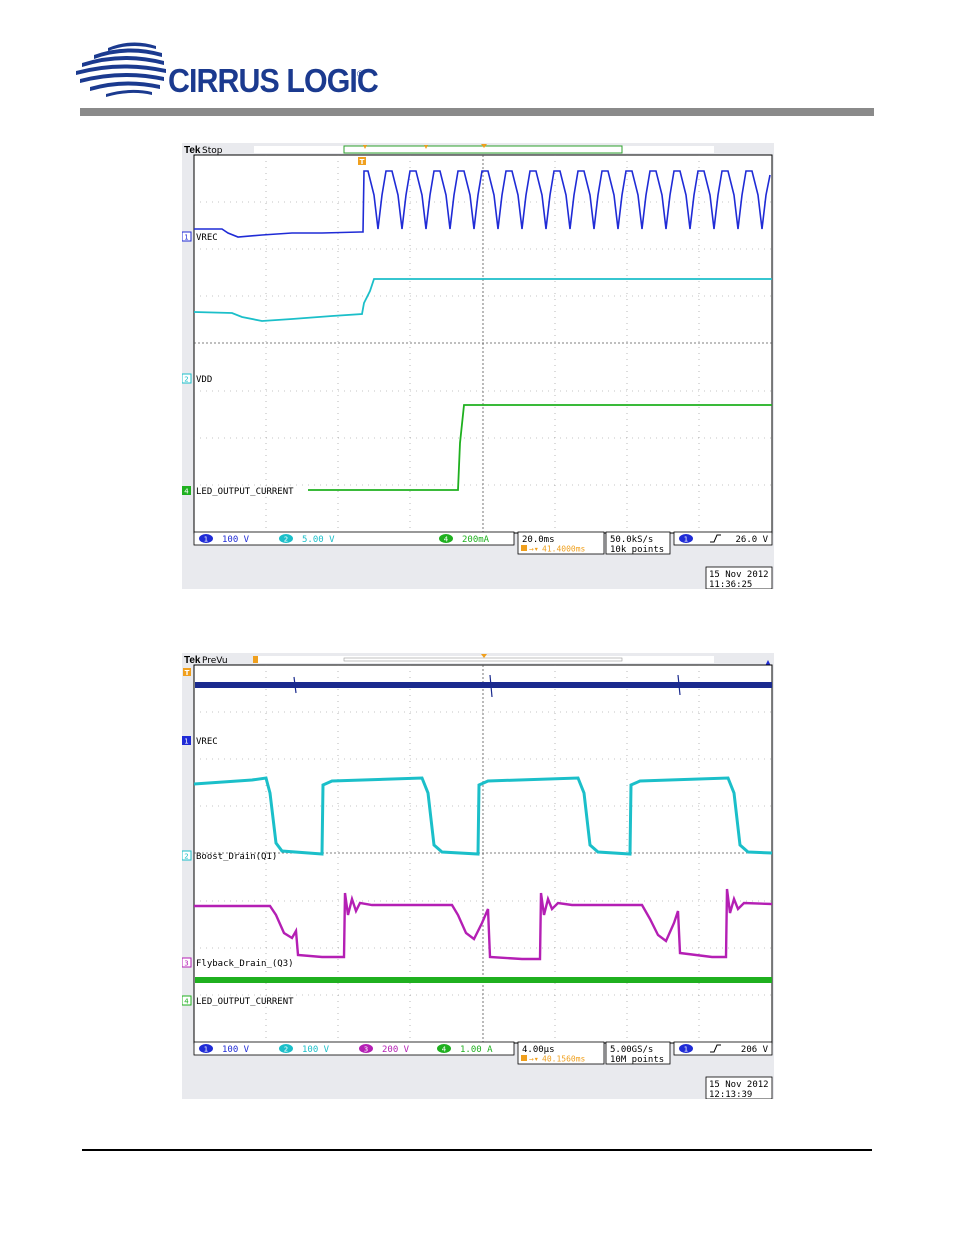  I want to click on ch3-trace, so click(483, 924).